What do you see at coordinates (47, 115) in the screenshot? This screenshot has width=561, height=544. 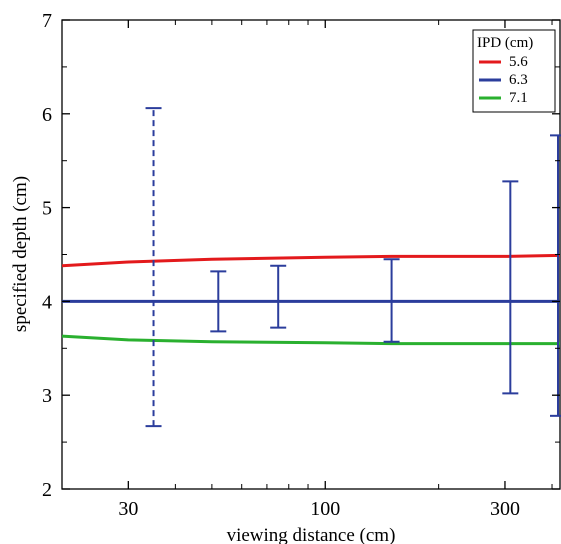 I see `y-tick-label: 6` at bounding box center [47, 115].